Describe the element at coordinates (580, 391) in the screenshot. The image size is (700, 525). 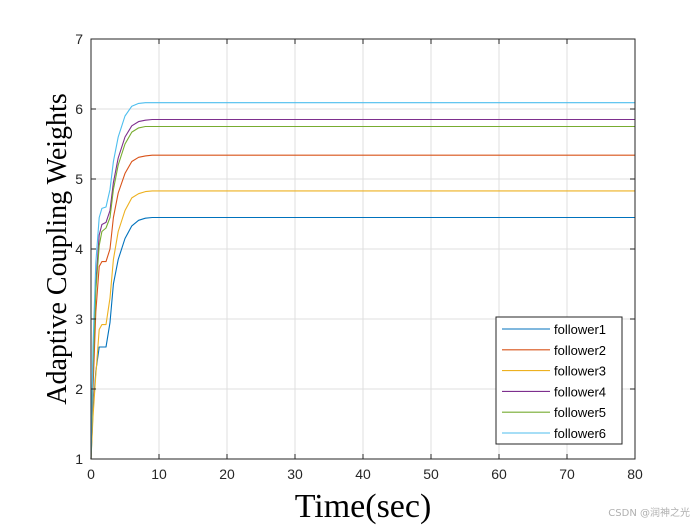
I see `legend-label-follower4: follower4` at that location.